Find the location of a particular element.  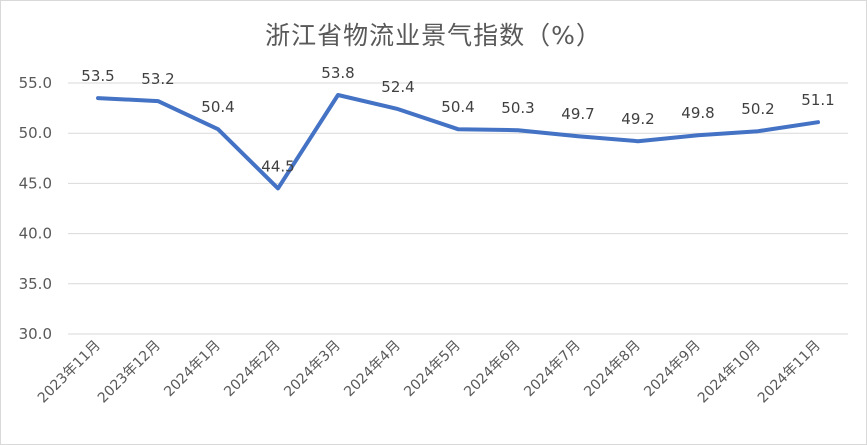

x-tick-label: 2024年5月 is located at coordinates (432, 369).